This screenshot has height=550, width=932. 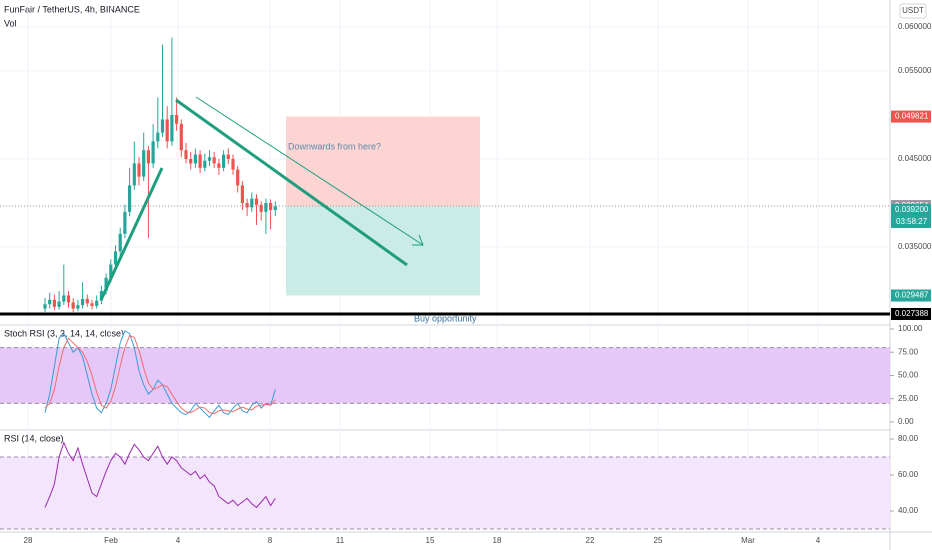 What do you see at coordinates (111, 540) in the screenshot?
I see `time-label: Feb` at bounding box center [111, 540].